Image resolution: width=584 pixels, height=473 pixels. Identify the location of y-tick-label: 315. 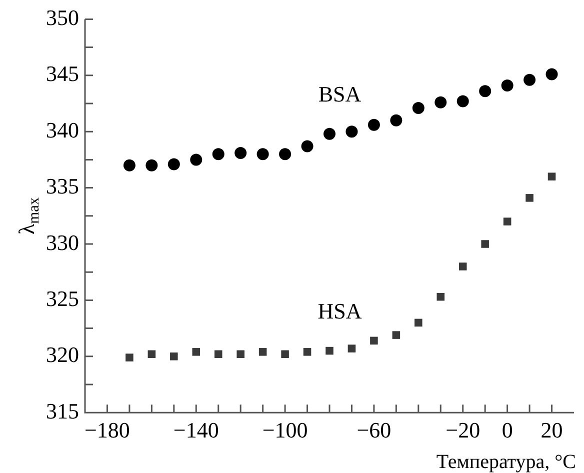
(62, 411).